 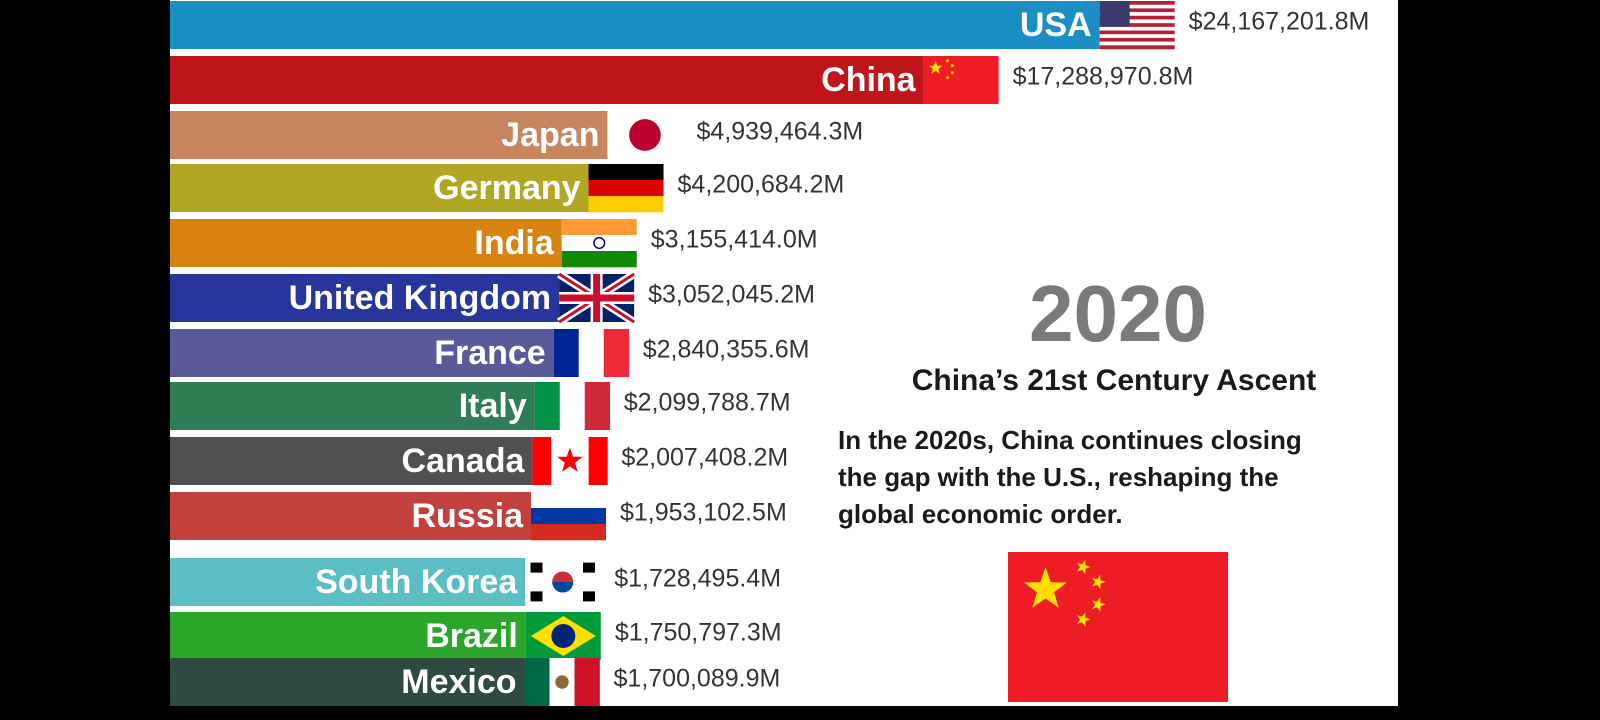 I want to click on description-line: global economic order., so click(x=980, y=514).